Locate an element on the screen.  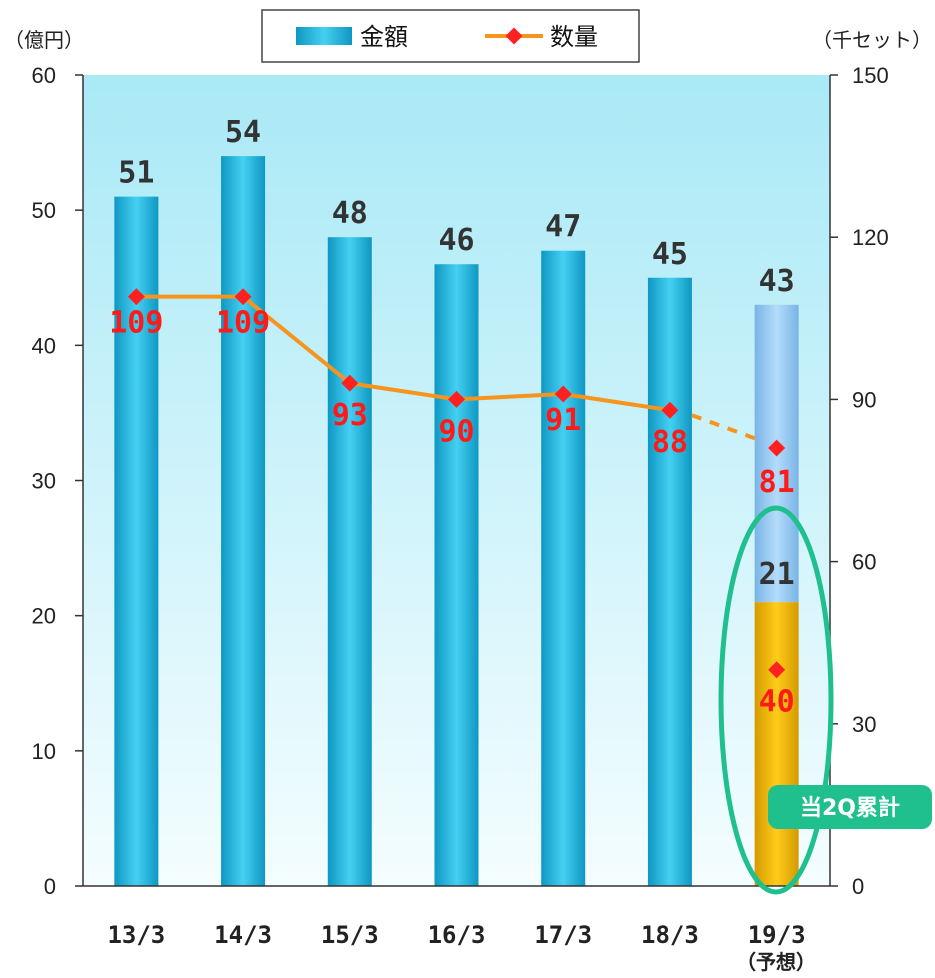
callout-label: 当2Q累計 is located at coordinates (850, 808).